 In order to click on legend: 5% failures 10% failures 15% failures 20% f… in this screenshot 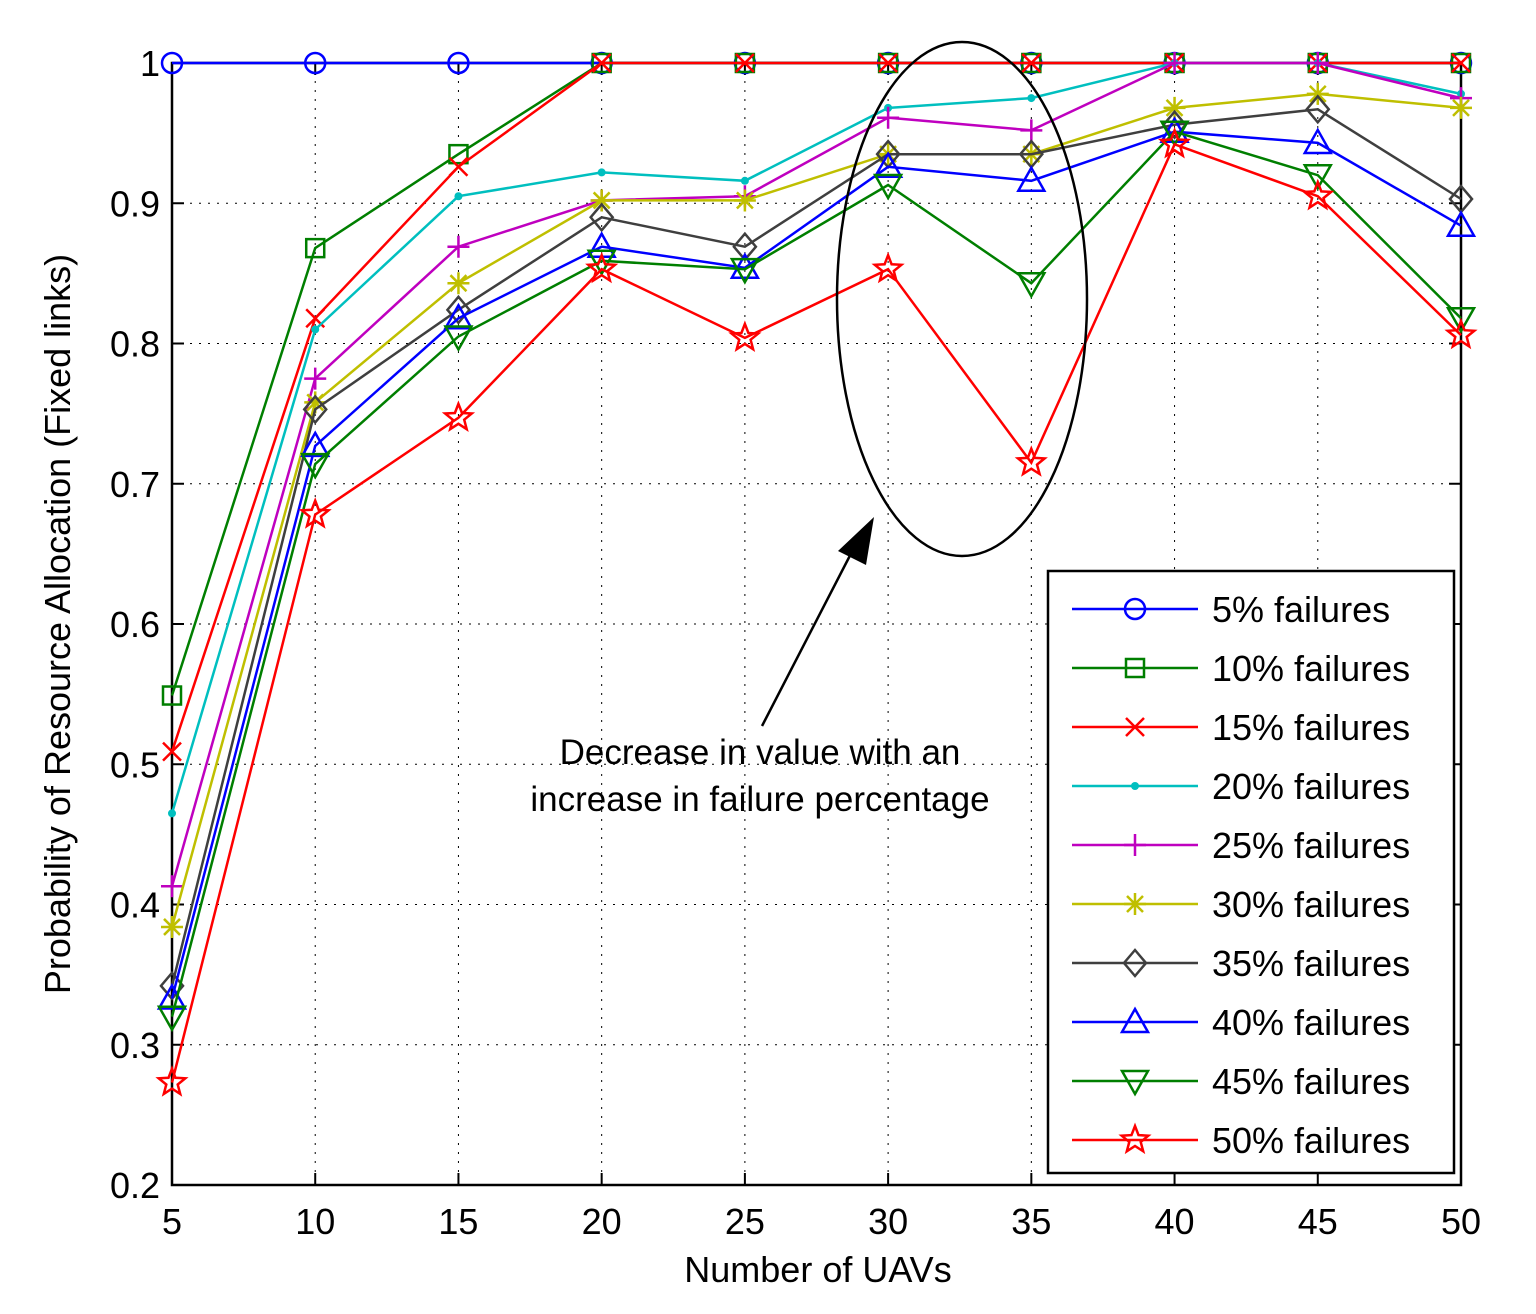, I will do `click(1251, 872)`.